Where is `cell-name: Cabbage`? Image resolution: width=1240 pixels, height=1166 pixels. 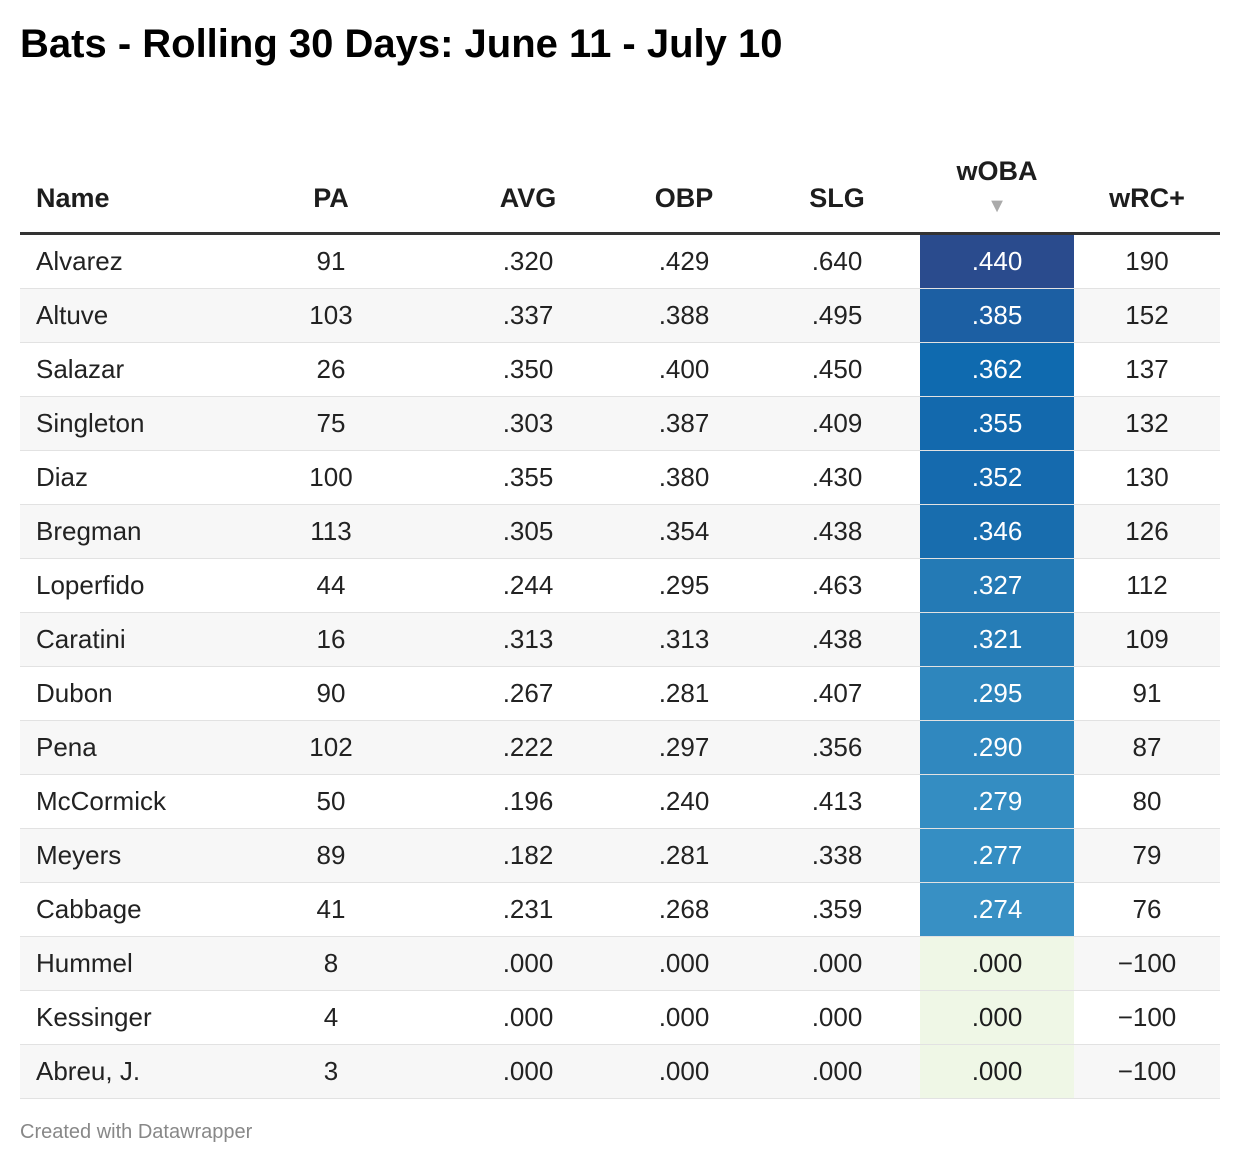 cell-name: Cabbage is located at coordinates (120, 909).